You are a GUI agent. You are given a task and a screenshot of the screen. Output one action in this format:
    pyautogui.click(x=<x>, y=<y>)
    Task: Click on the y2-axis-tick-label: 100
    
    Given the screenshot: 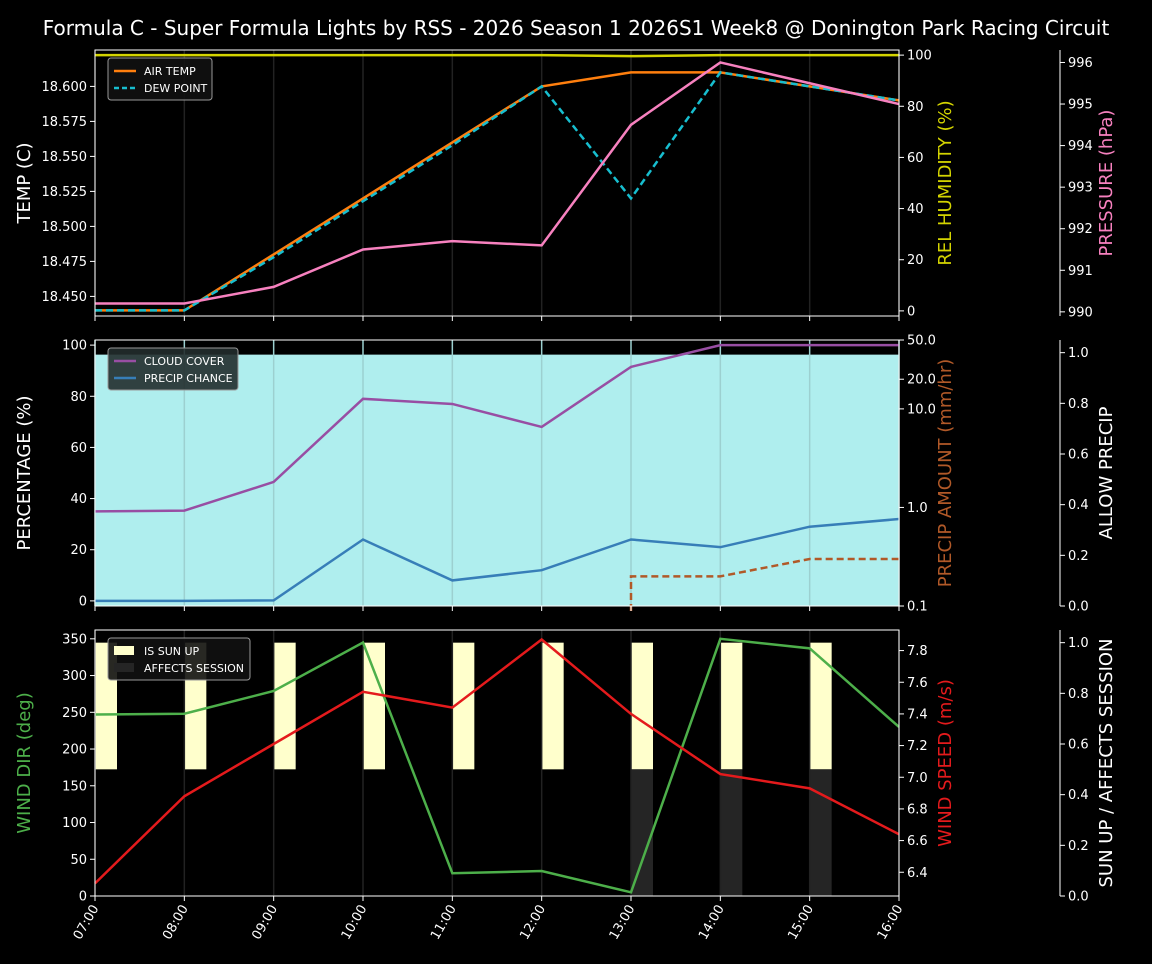 What is the action you would take?
    pyautogui.click(x=919, y=56)
    